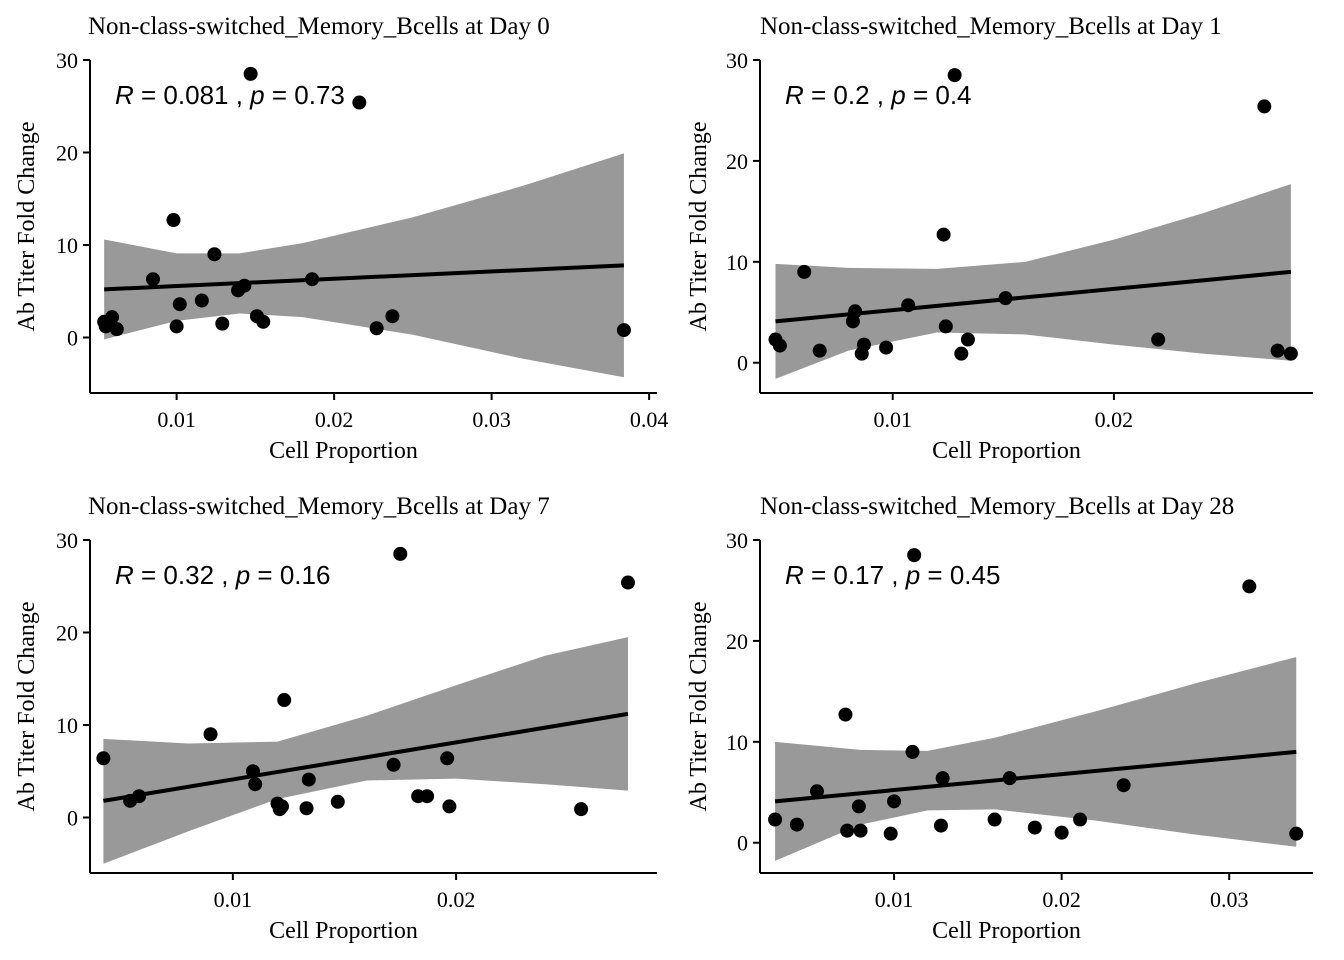  Describe the element at coordinates (195, 95) in the screenshot. I see `r-value: 0.081` at that location.